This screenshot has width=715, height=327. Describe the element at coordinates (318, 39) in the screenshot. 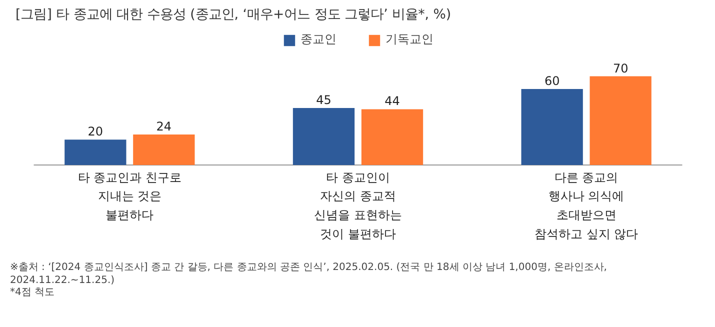

I see `legend-label: 종교인` at that location.